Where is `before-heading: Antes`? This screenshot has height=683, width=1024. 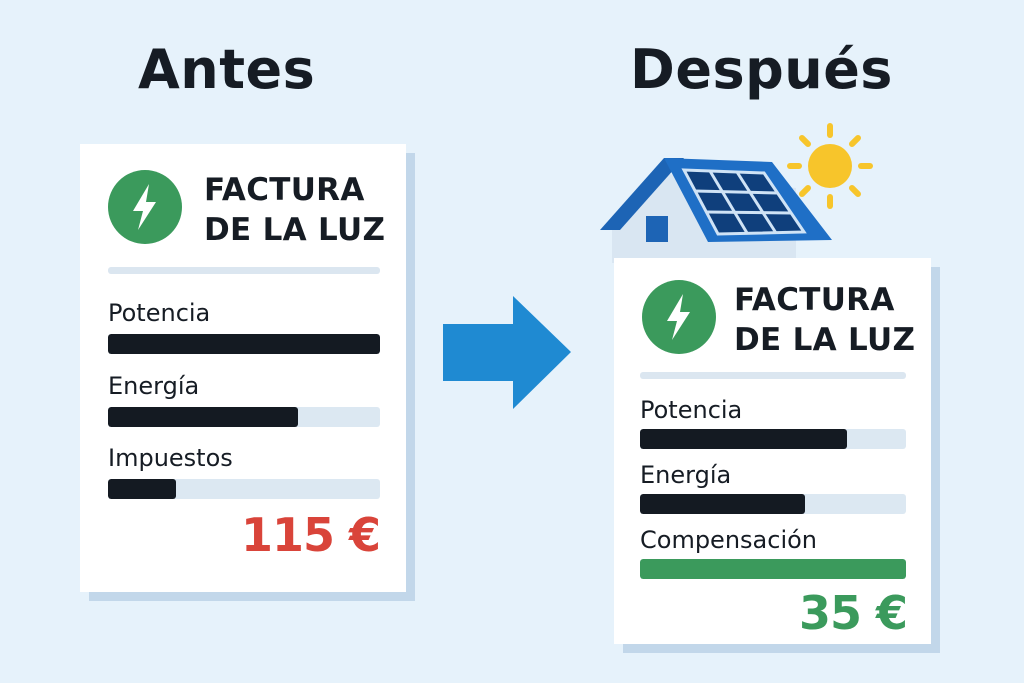 before-heading: Antes is located at coordinates (227, 69).